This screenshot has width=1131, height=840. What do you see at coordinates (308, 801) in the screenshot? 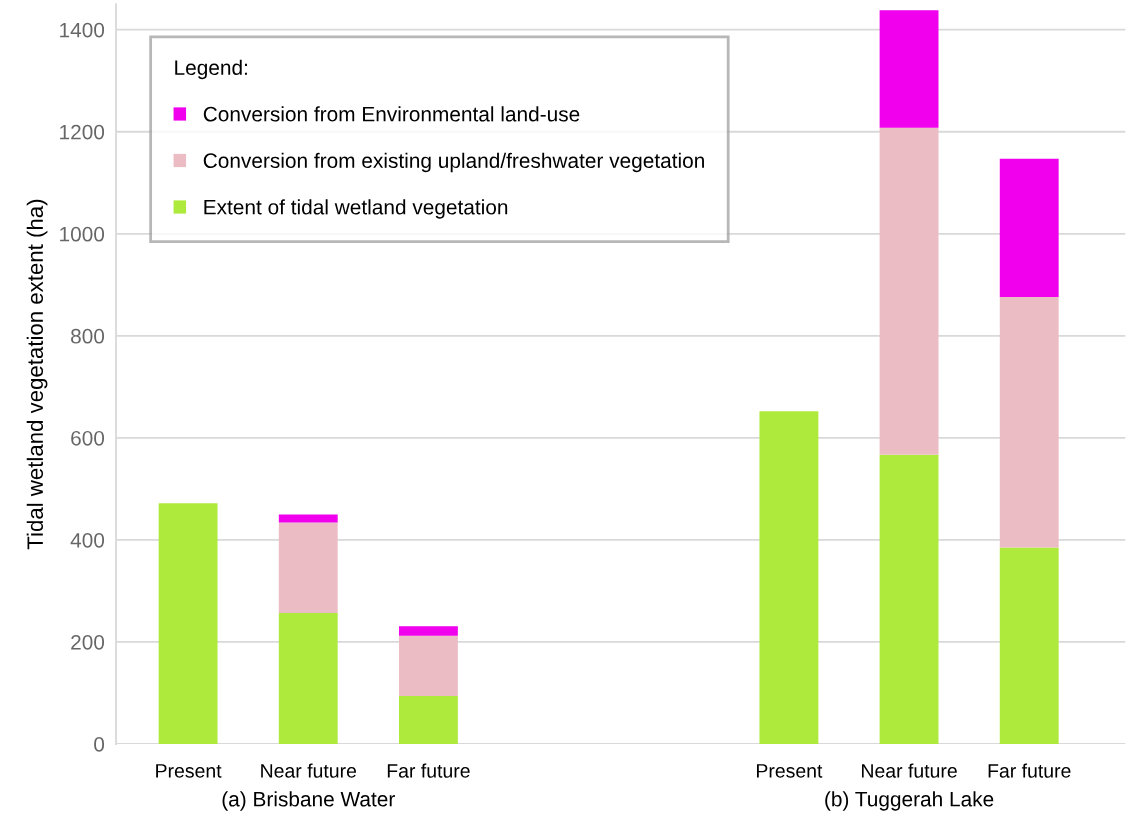
I see `text: (a) Brisbane Water` at bounding box center [308, 801].